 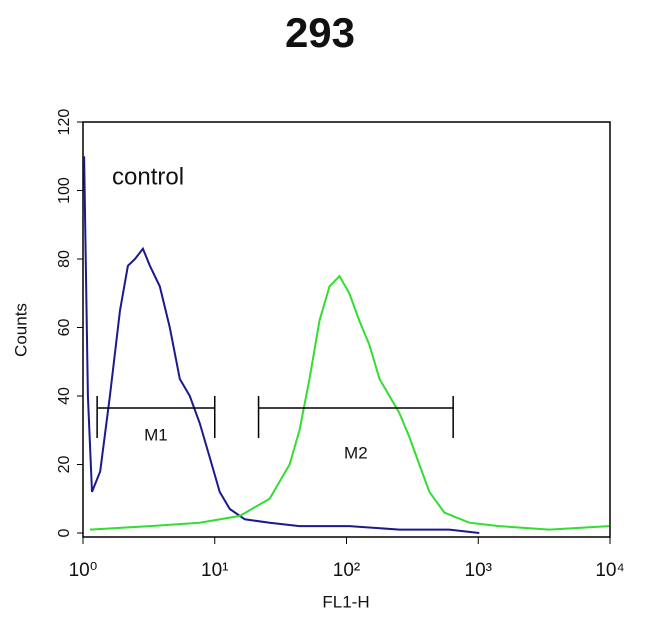 What do you see at coordinates (609, 570) in the screenshot?
I see `x-tick-label: 10⁴` at bounding box center [609, 570].